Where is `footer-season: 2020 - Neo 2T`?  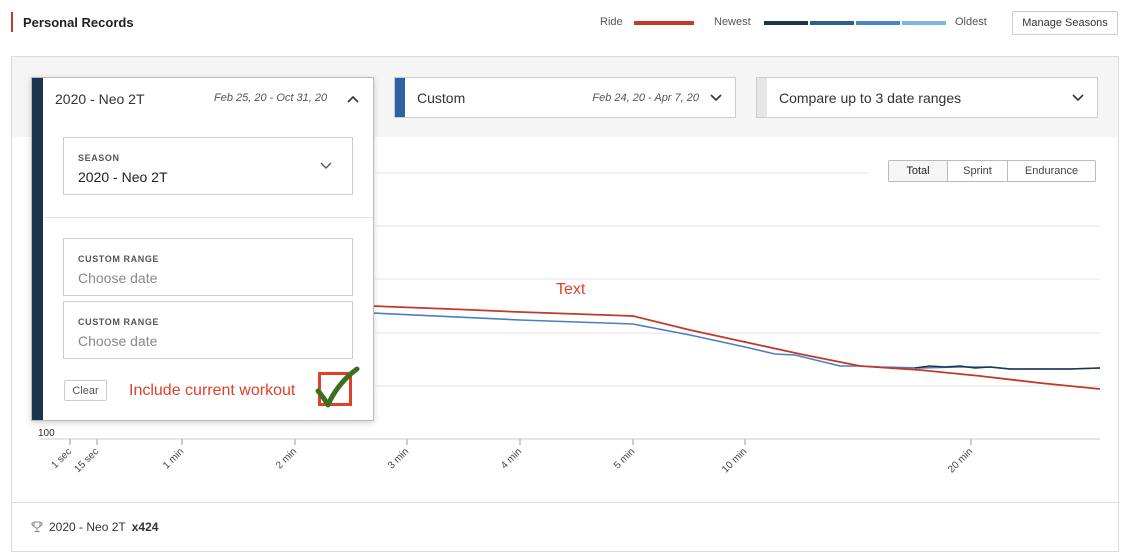
footer-season: 2020 - Neo 2T is located at coordinates (87, 527).